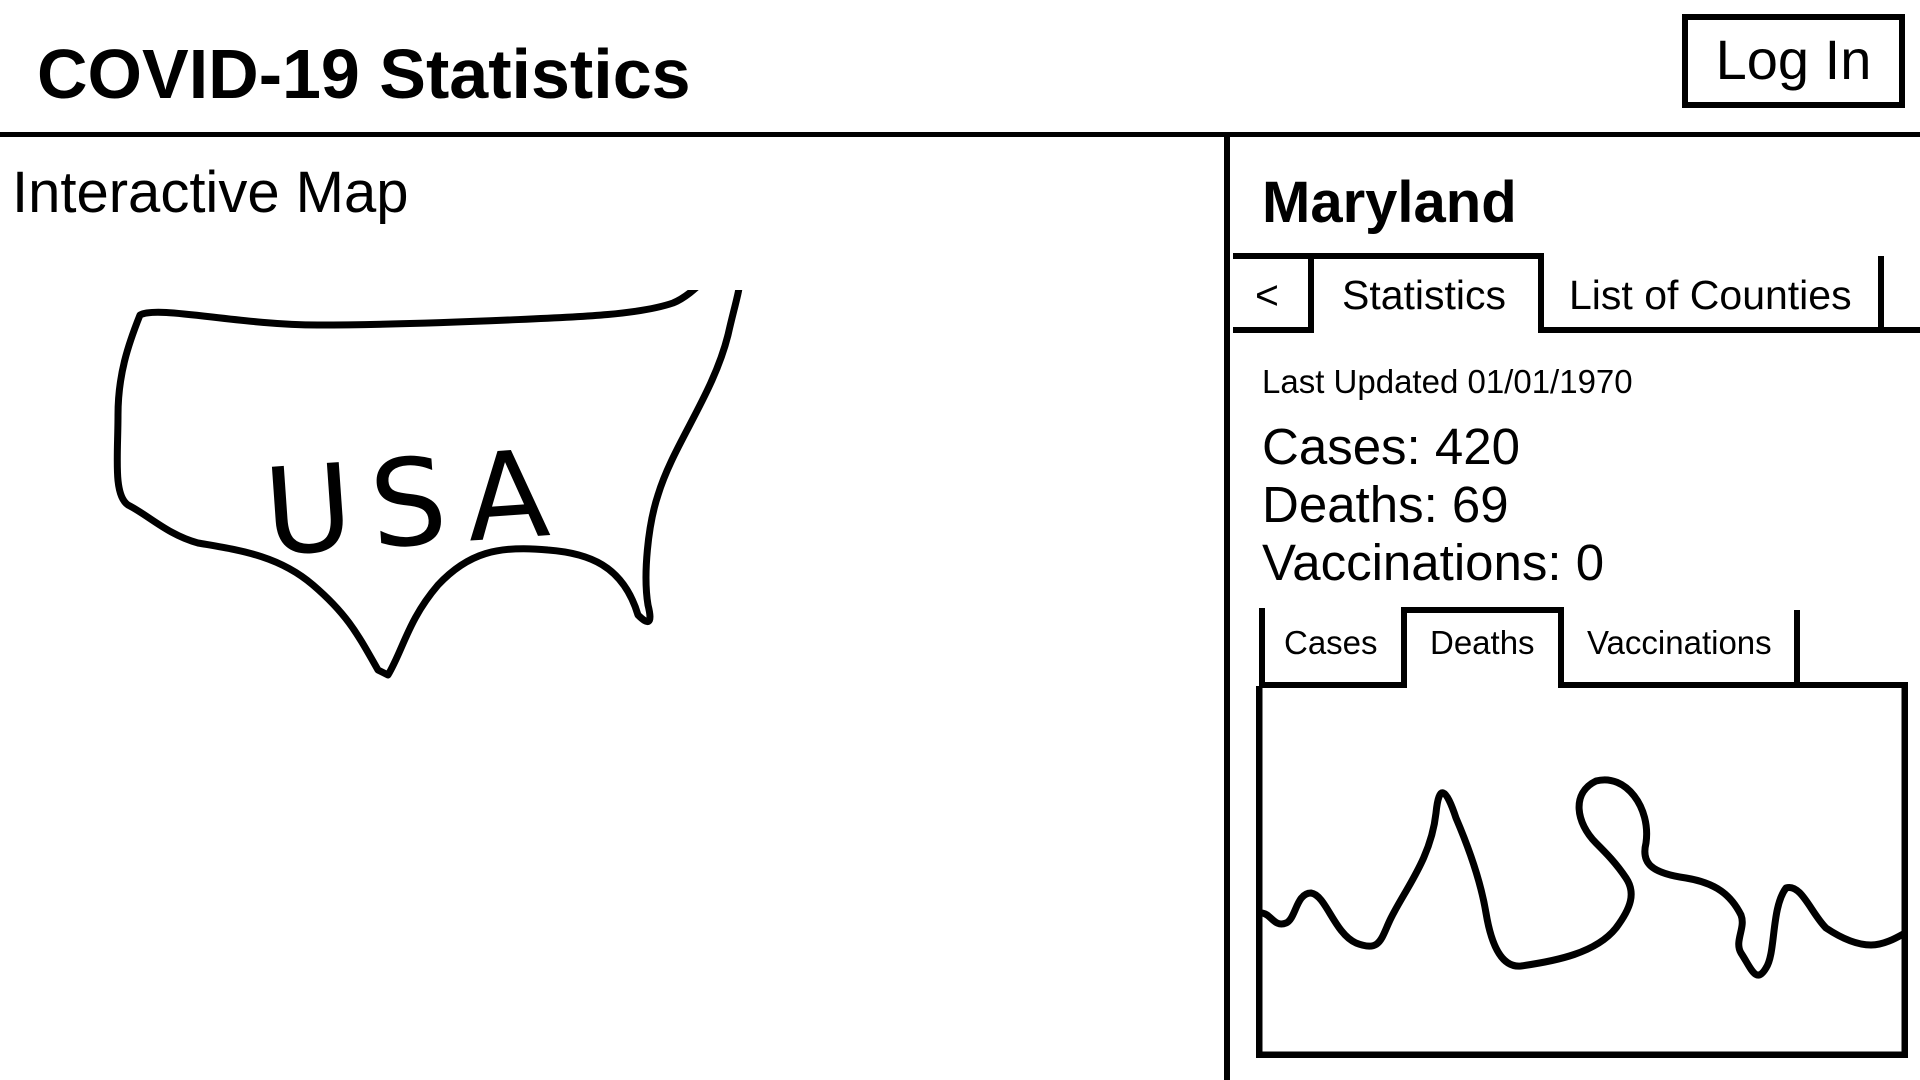  What do you see at coordinates (1433, 562) in the screenshot?
I see `vaccinations-stat: Vaccinations: 0` at bounding box center [1433, 562].